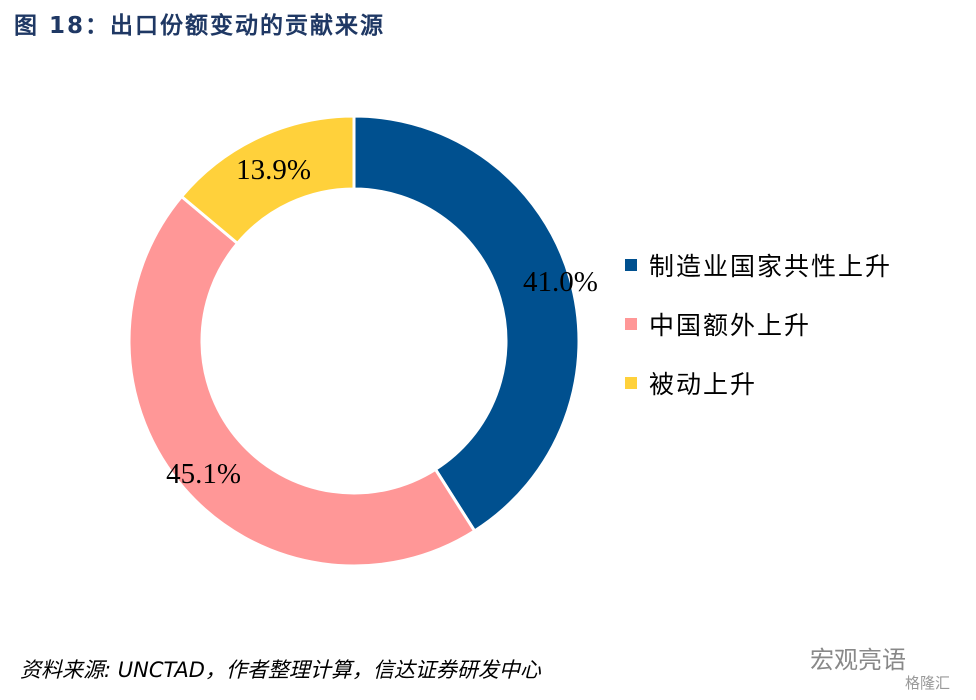  Describe the element at coordinates (771, 266) in the screenshot. I see `legend-label: 制造业国家共性上升` at that location.